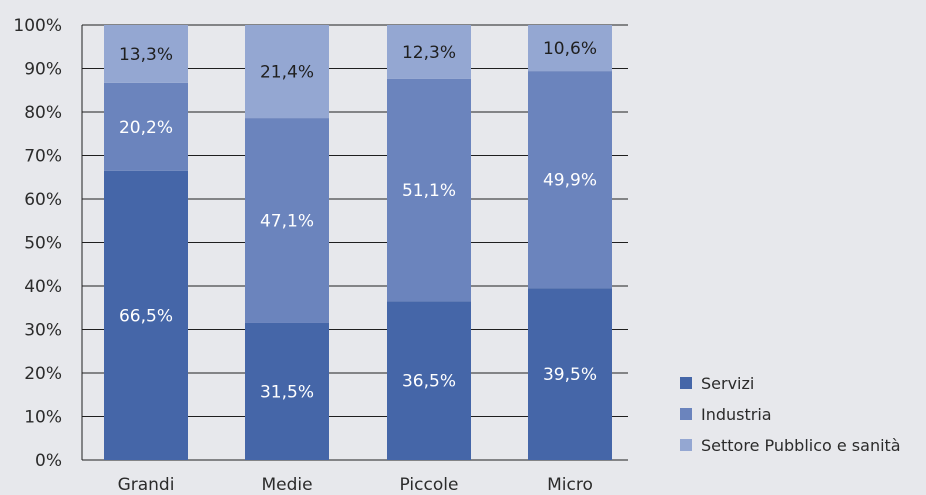 This screenshot has height=495, width=926. What do you see at coordinates (37, 26) in the screenshot?
I see `y-tick-label: 100%` at bounding box center [37, 26].